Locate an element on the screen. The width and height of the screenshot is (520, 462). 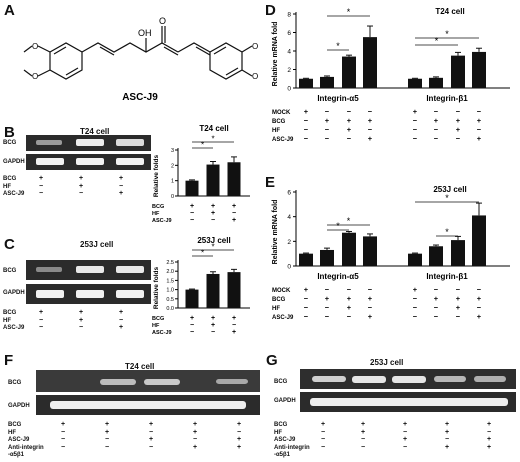
chart-title: T24 cell is located at coordinates (449, 11).